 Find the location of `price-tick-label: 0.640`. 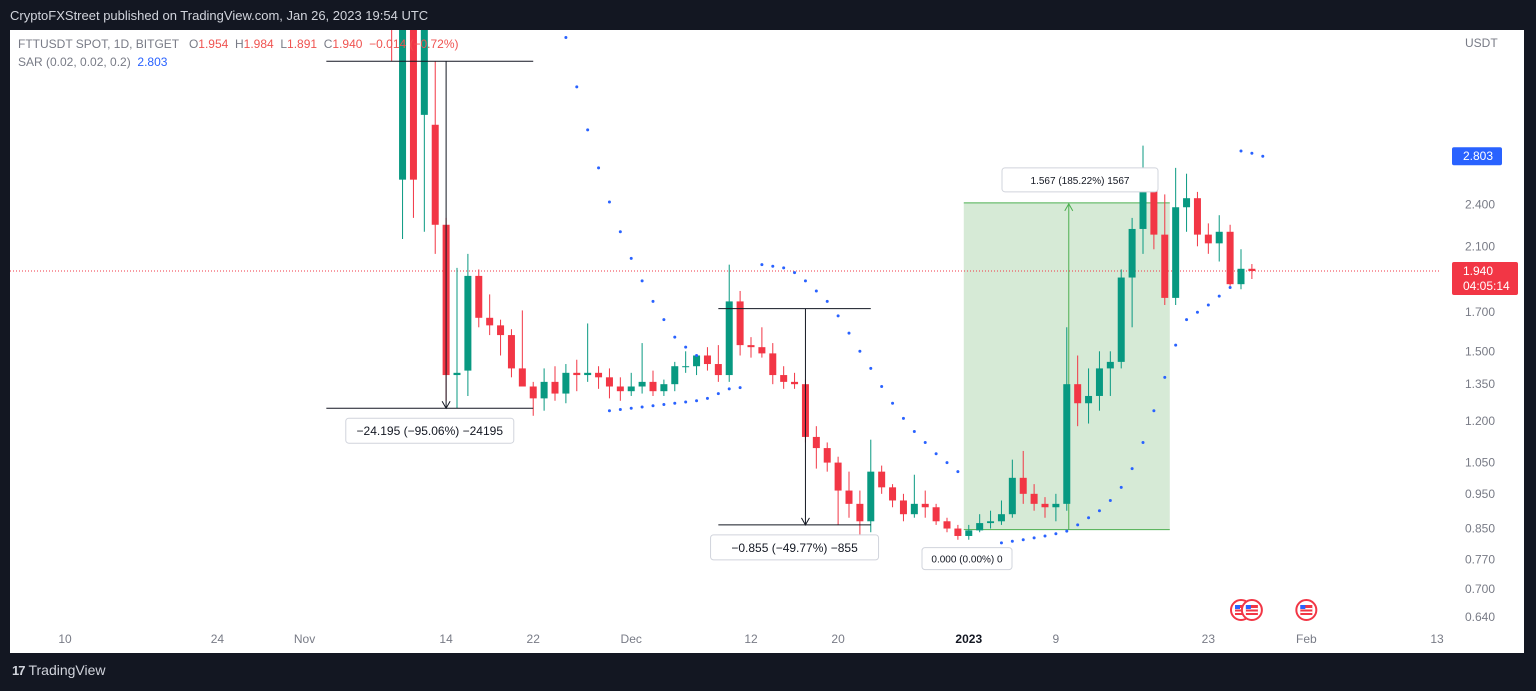

price-tick-label: 0.640 is located at coordinates (1480, 617).